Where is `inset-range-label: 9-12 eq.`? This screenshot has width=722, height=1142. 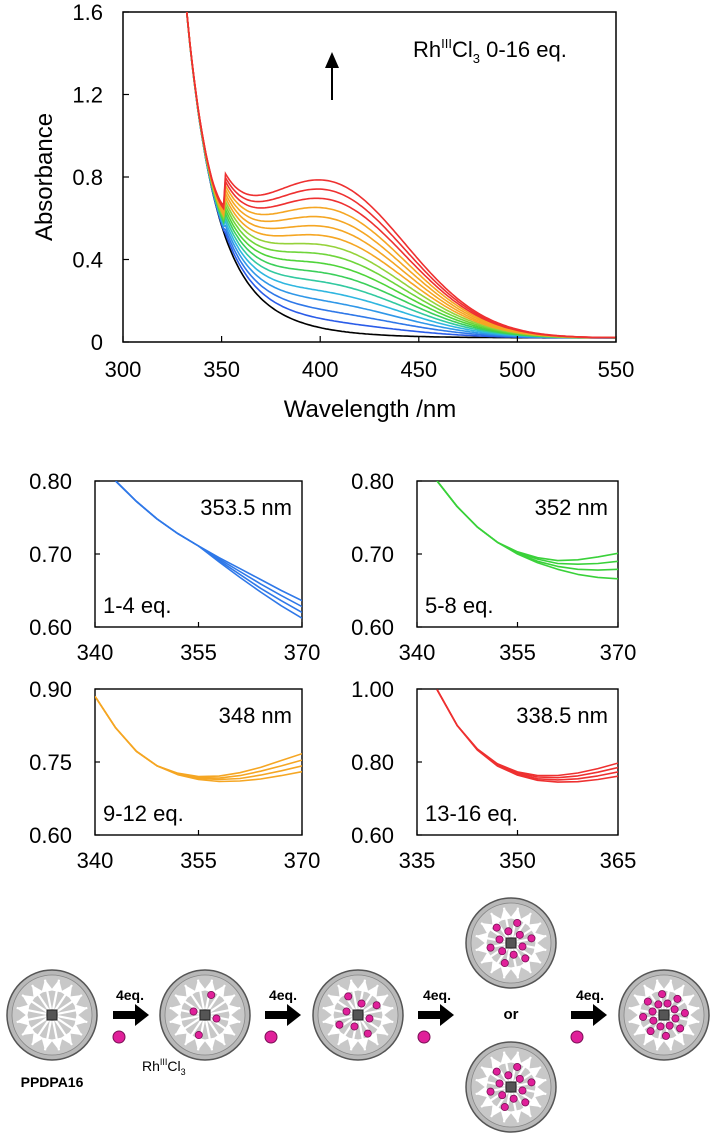 inset-range-label: 9-12 eq. is located at coordinates (143, 813).